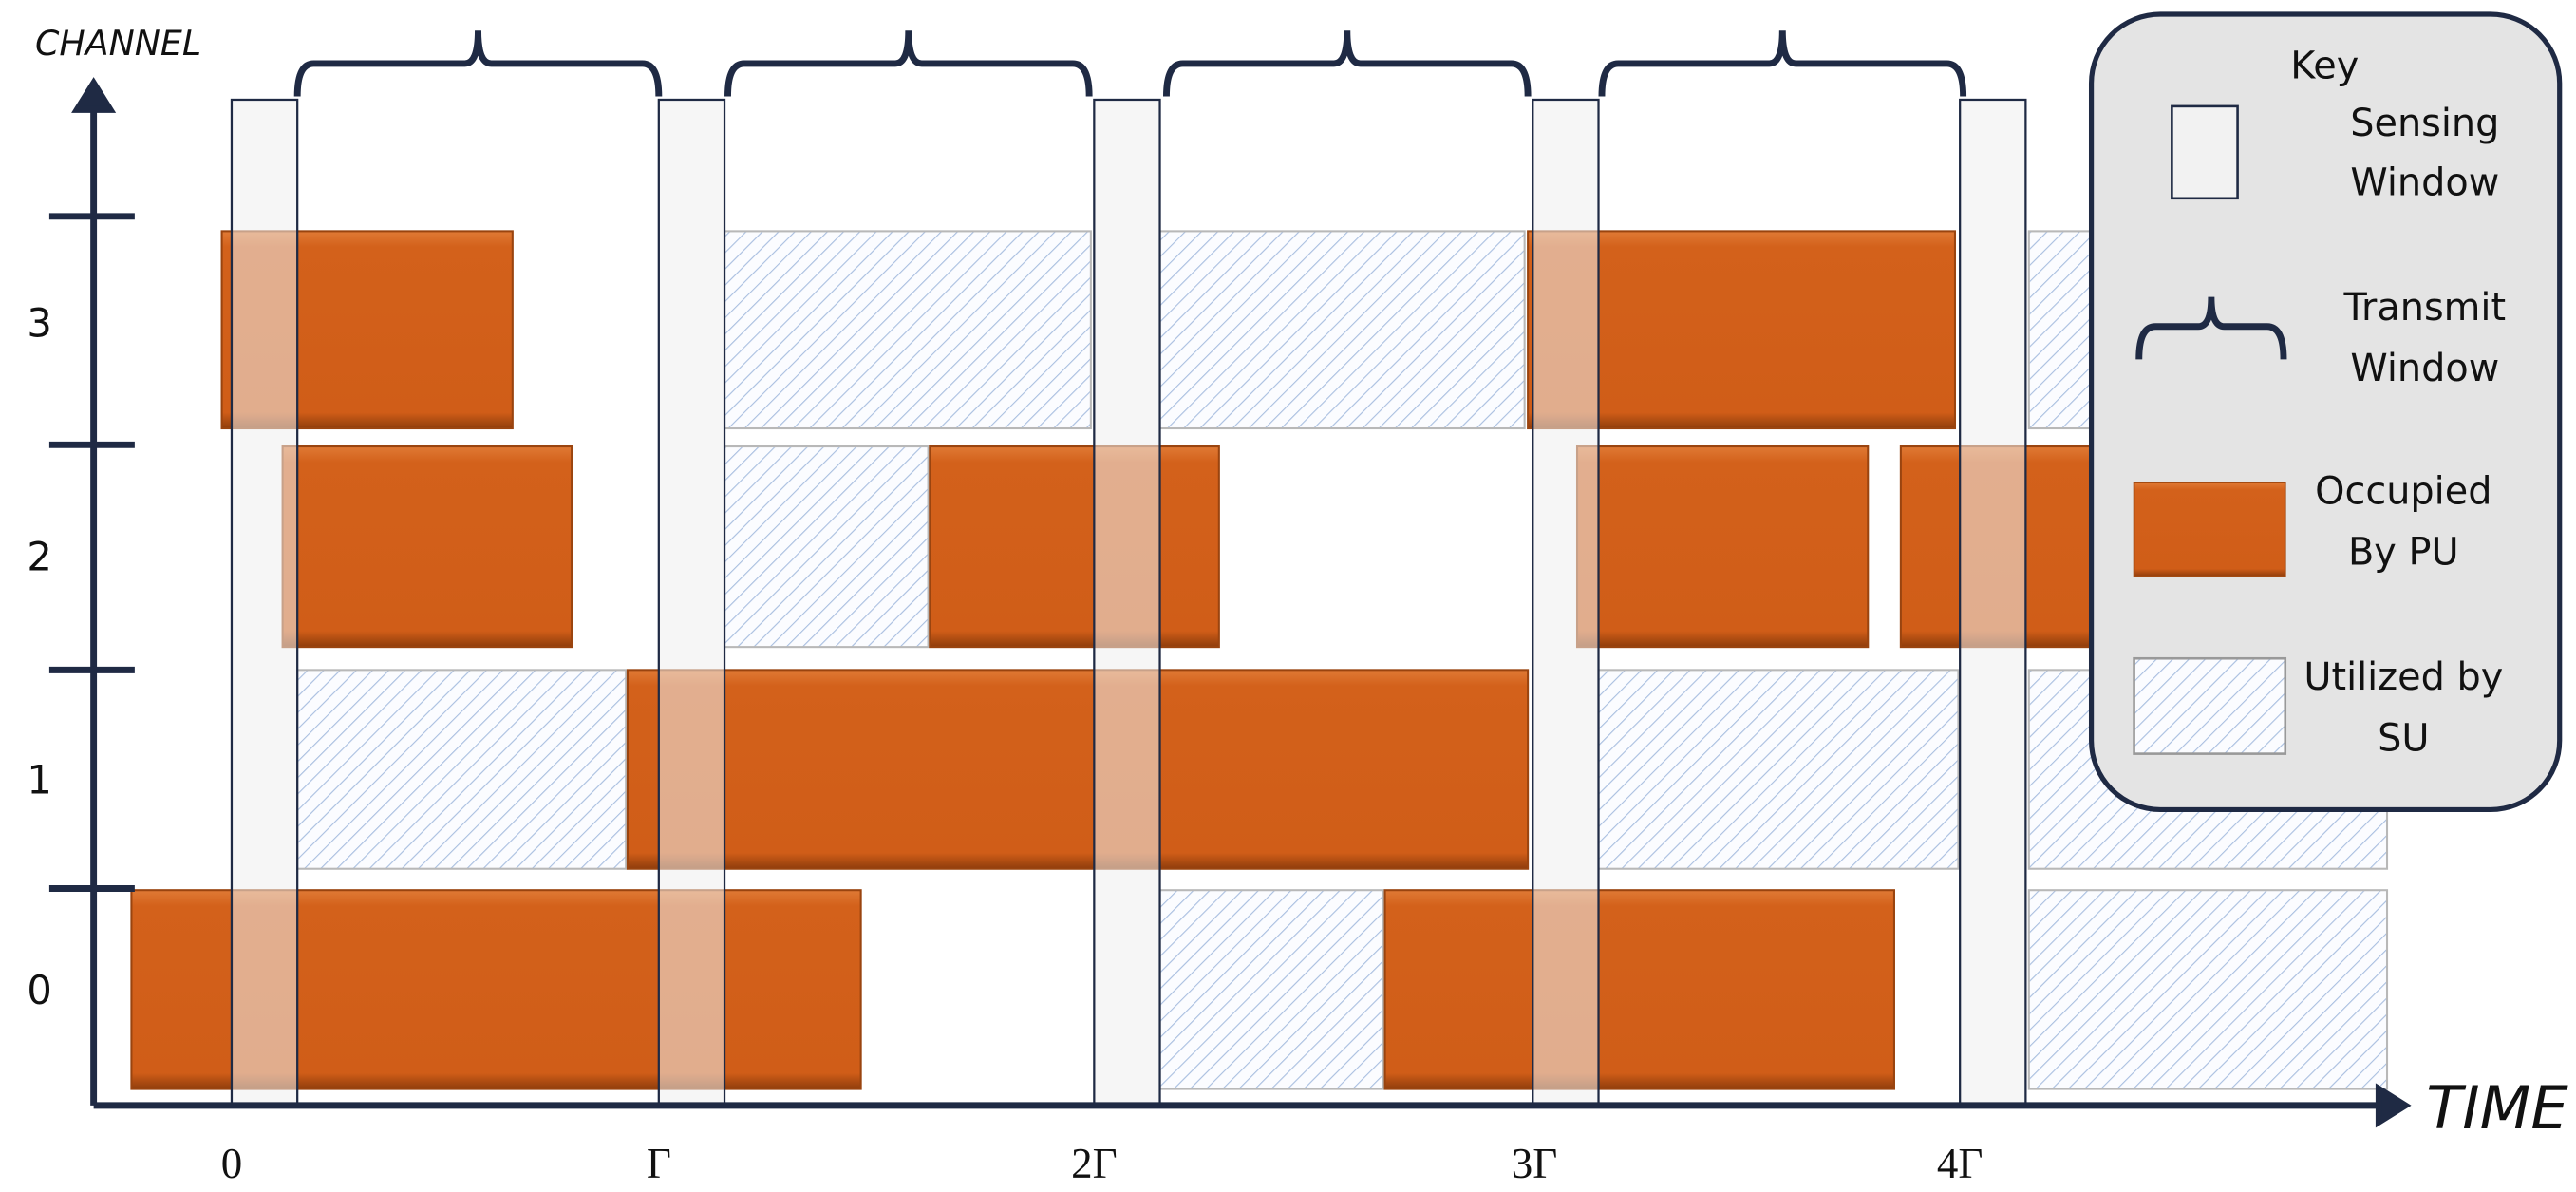  I want to click on key-title: Key, so click(2324, 66).